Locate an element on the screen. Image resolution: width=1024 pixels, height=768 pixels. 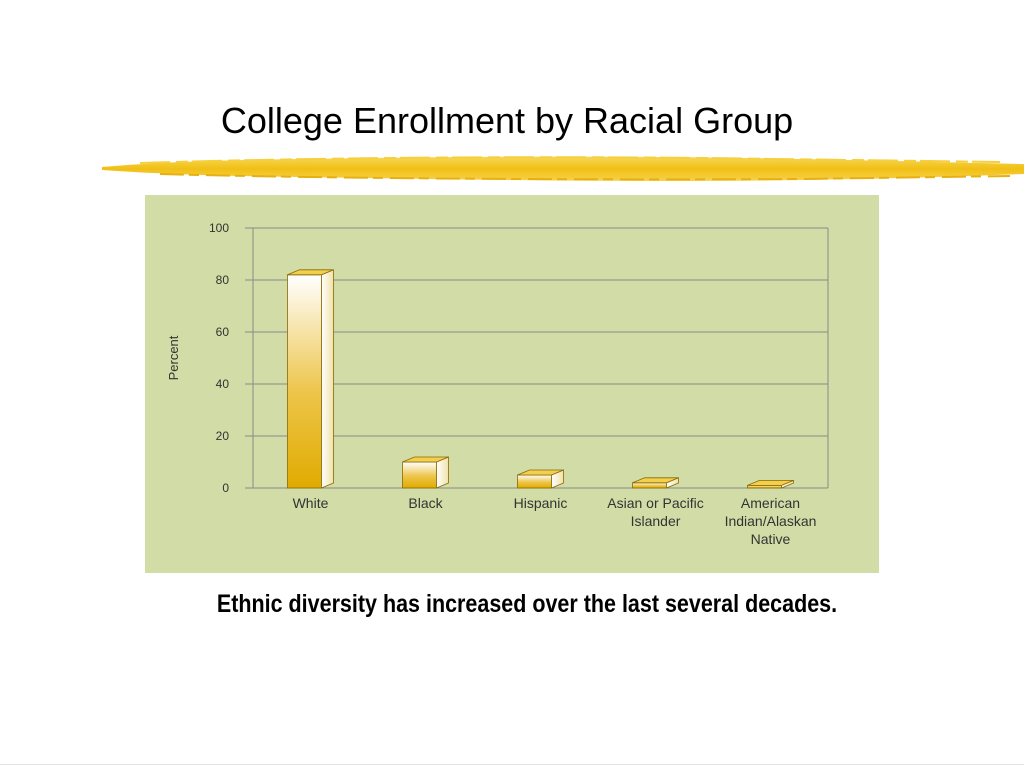
x-category-label: Asian or Pacific is located at coordinates (655, 503).